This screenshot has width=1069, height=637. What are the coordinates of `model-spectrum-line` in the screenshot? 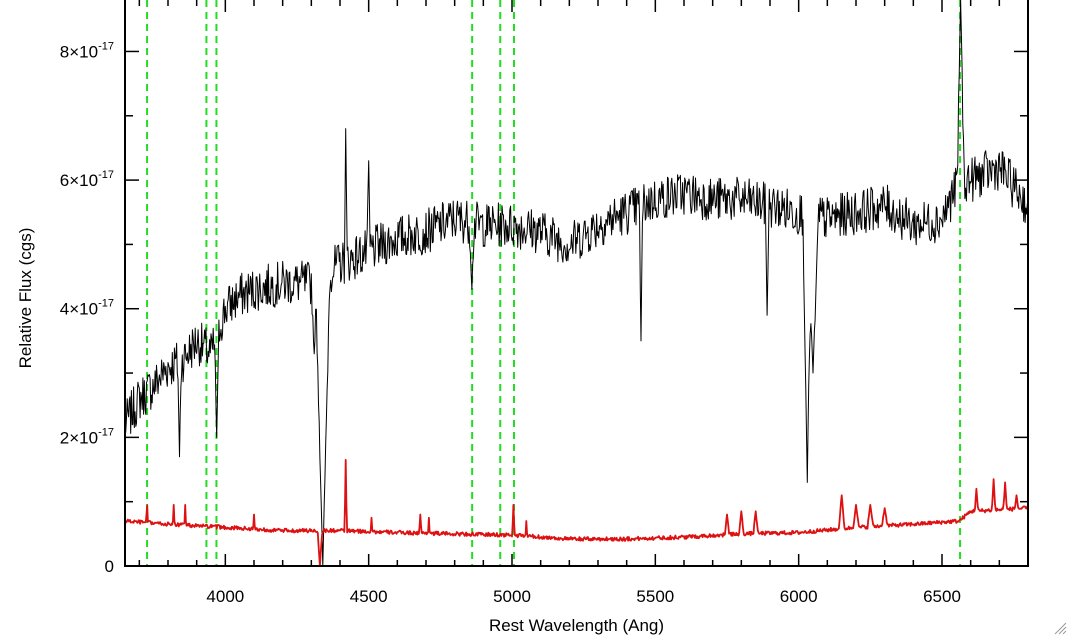 It's located at (576, 512).